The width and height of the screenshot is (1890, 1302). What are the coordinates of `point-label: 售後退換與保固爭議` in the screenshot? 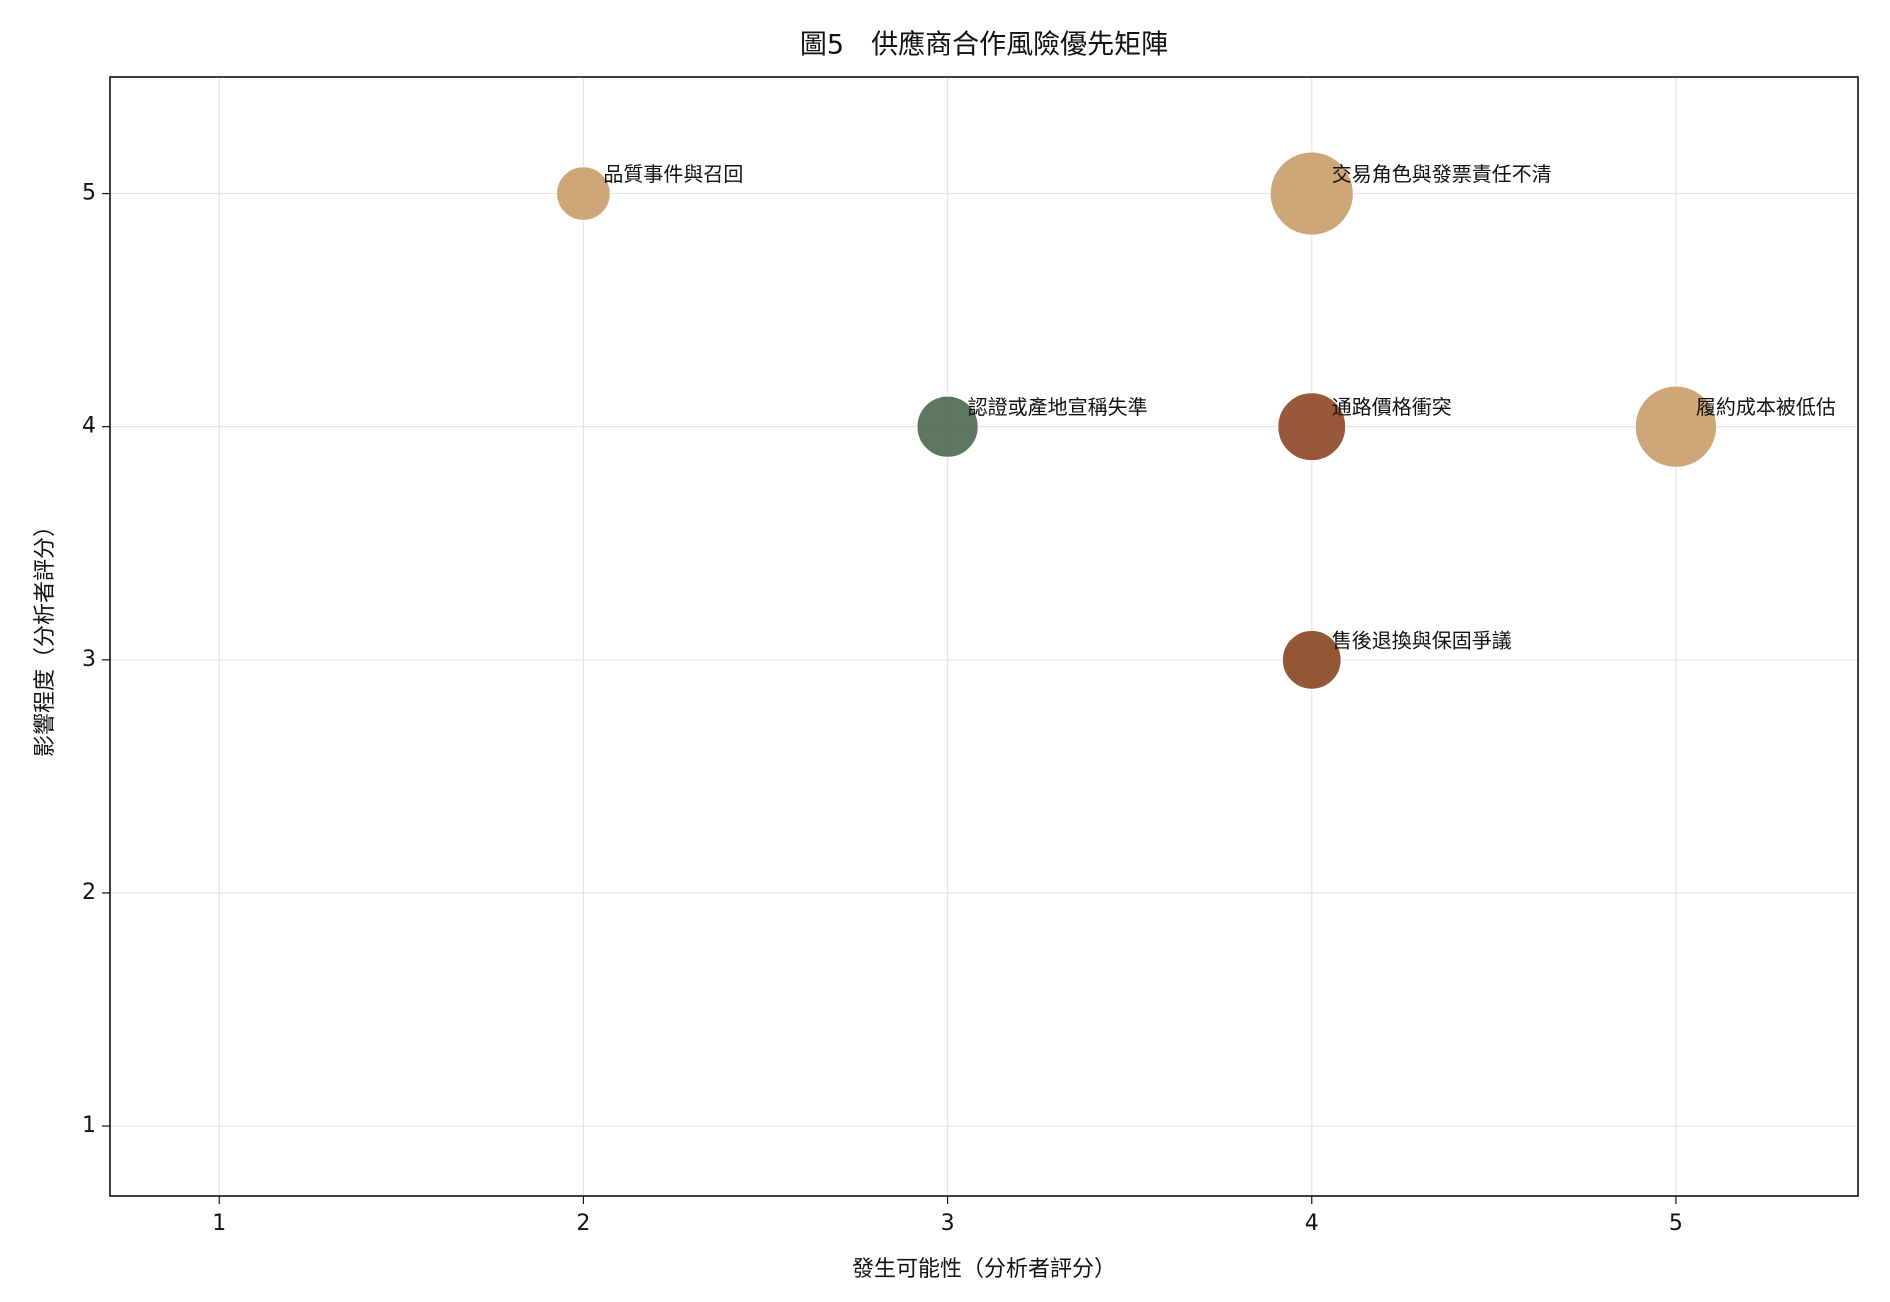 It's located at (1422, 640).